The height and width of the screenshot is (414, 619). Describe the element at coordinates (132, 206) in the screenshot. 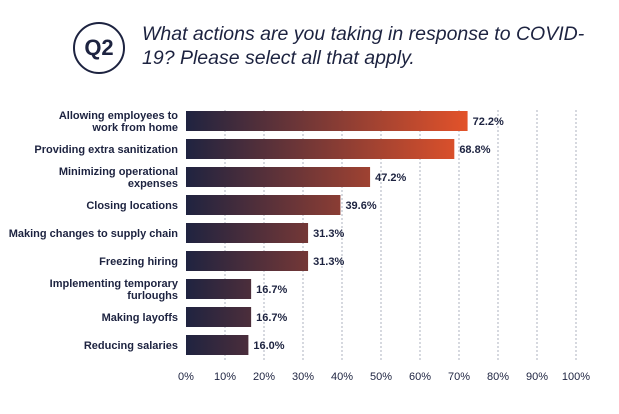

I see `category-label: Closing locations` at that location.